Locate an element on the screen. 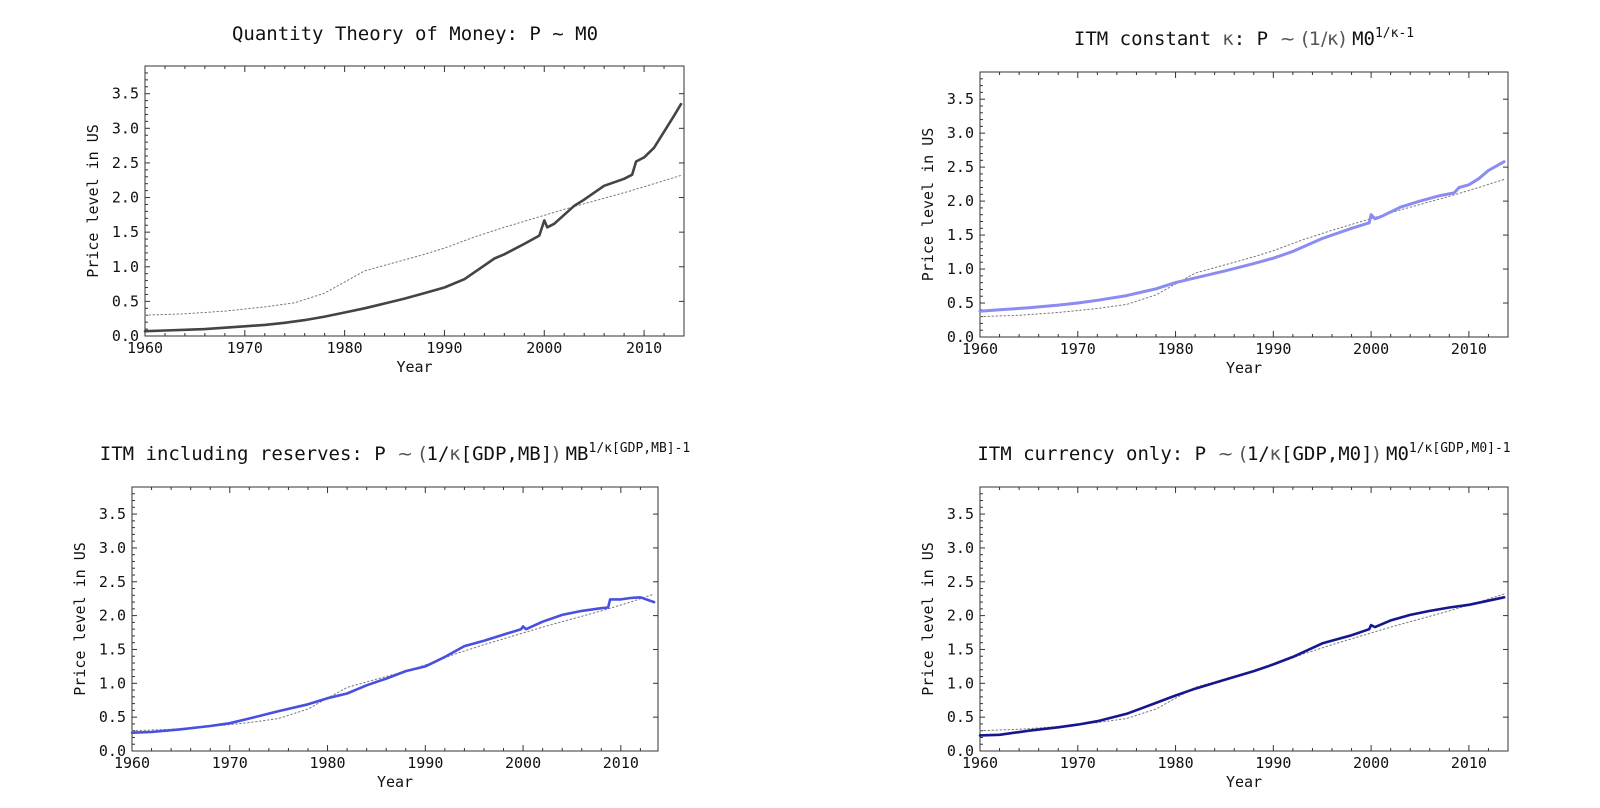 The width and height of the screenshot is (1600, 808). title-part: ITM constant is located at coordinates (1148, 39).